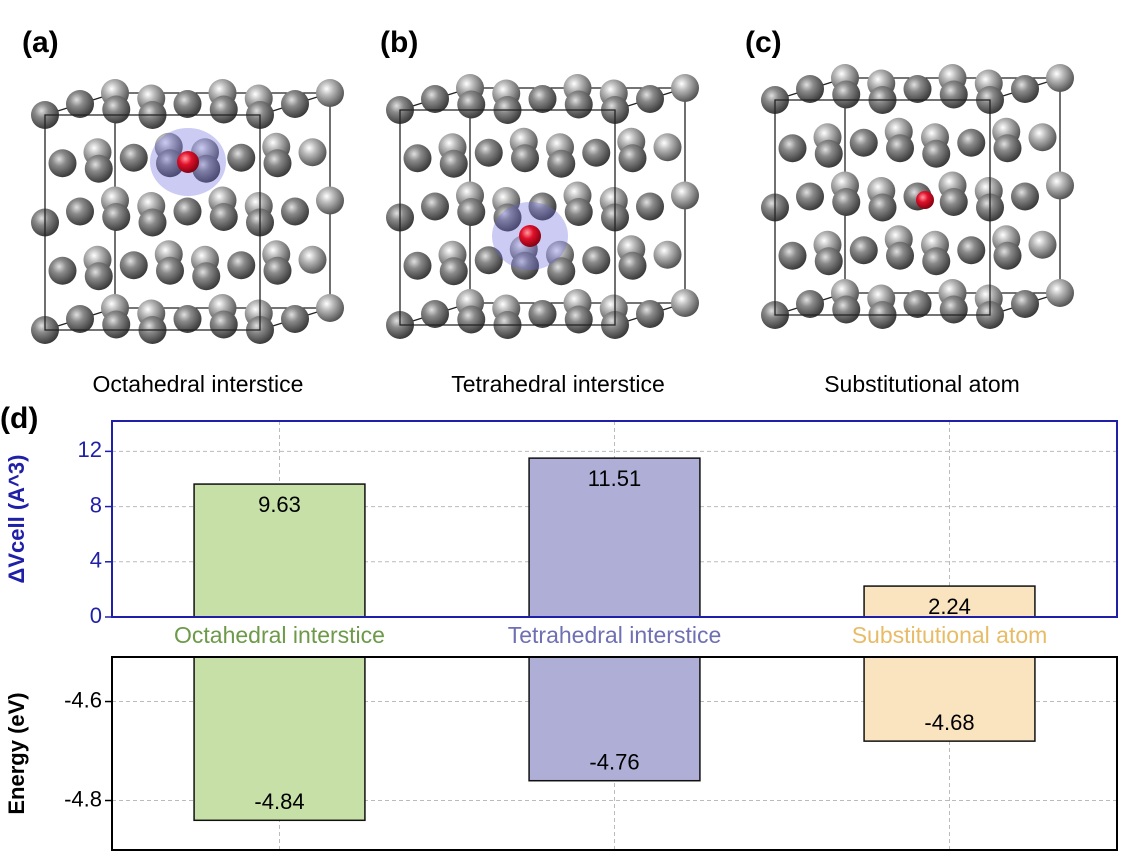 This screenshot has height=858, width=1126. What do you see at coordinates (16, 753) in the screenshot?
I see `y-axis-label: Energy (eV)` at bounding box center [16, 753].